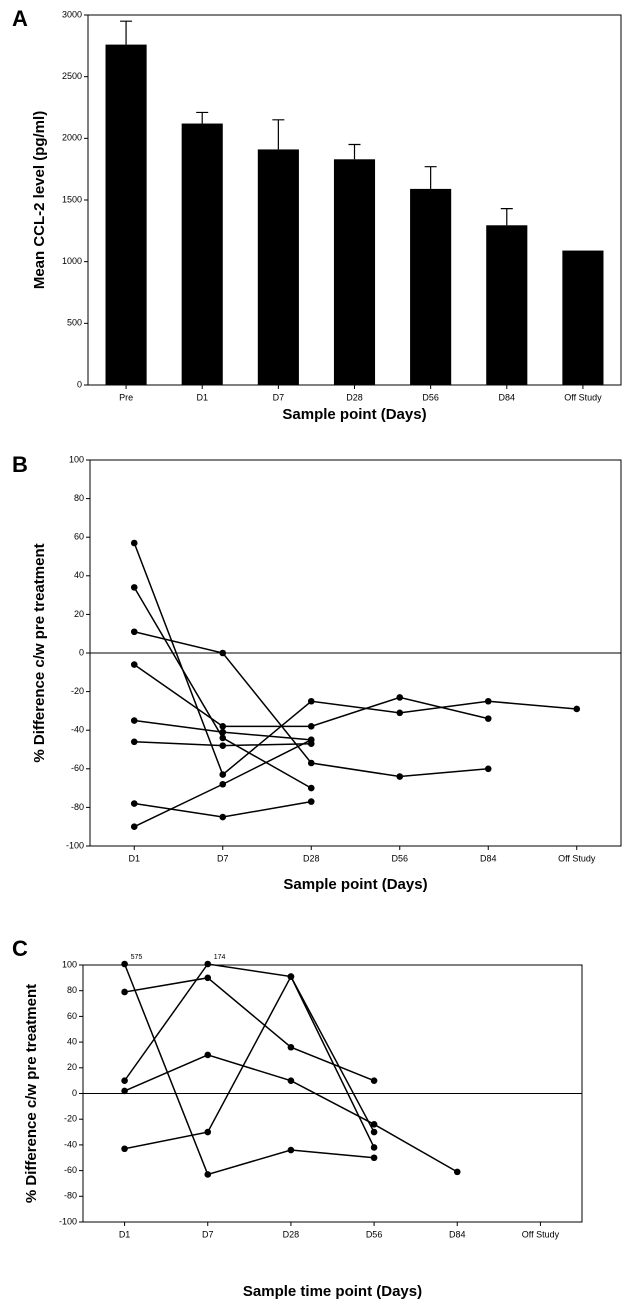 This screenshot has height=1306, width=626. Describe the element at coordinates (72, 76) in the screenshot. I see `y-tick-label: 2500` at that location.